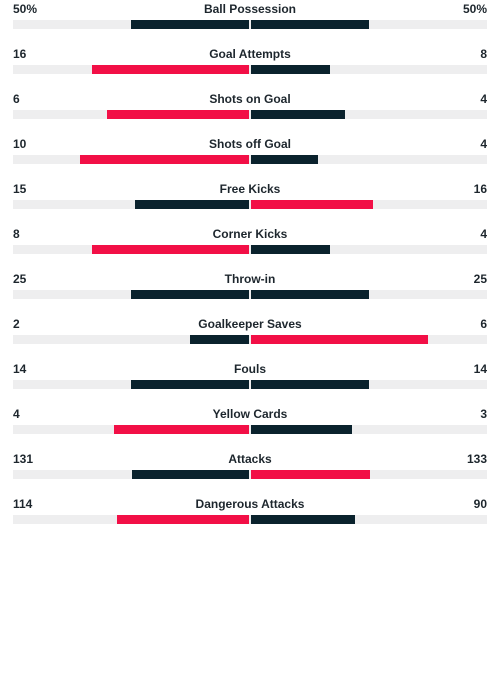  What do you see at coordinates (25, 9) in the screenshot?
I see `home-value: 50%` at bounding box center [25, 9].